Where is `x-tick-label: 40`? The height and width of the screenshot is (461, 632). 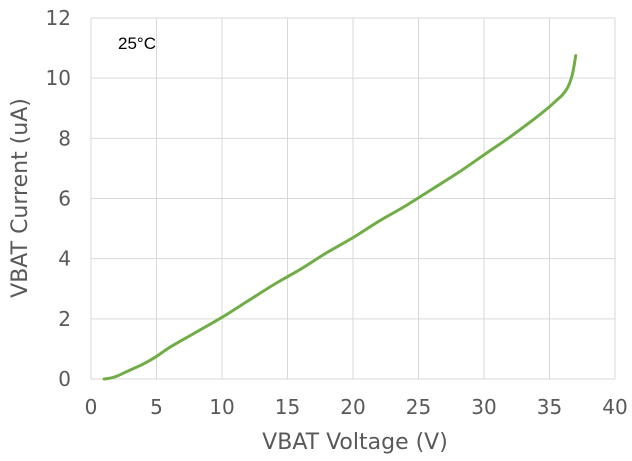
x-tick-label: 40 is located at coordinates (614, 407).